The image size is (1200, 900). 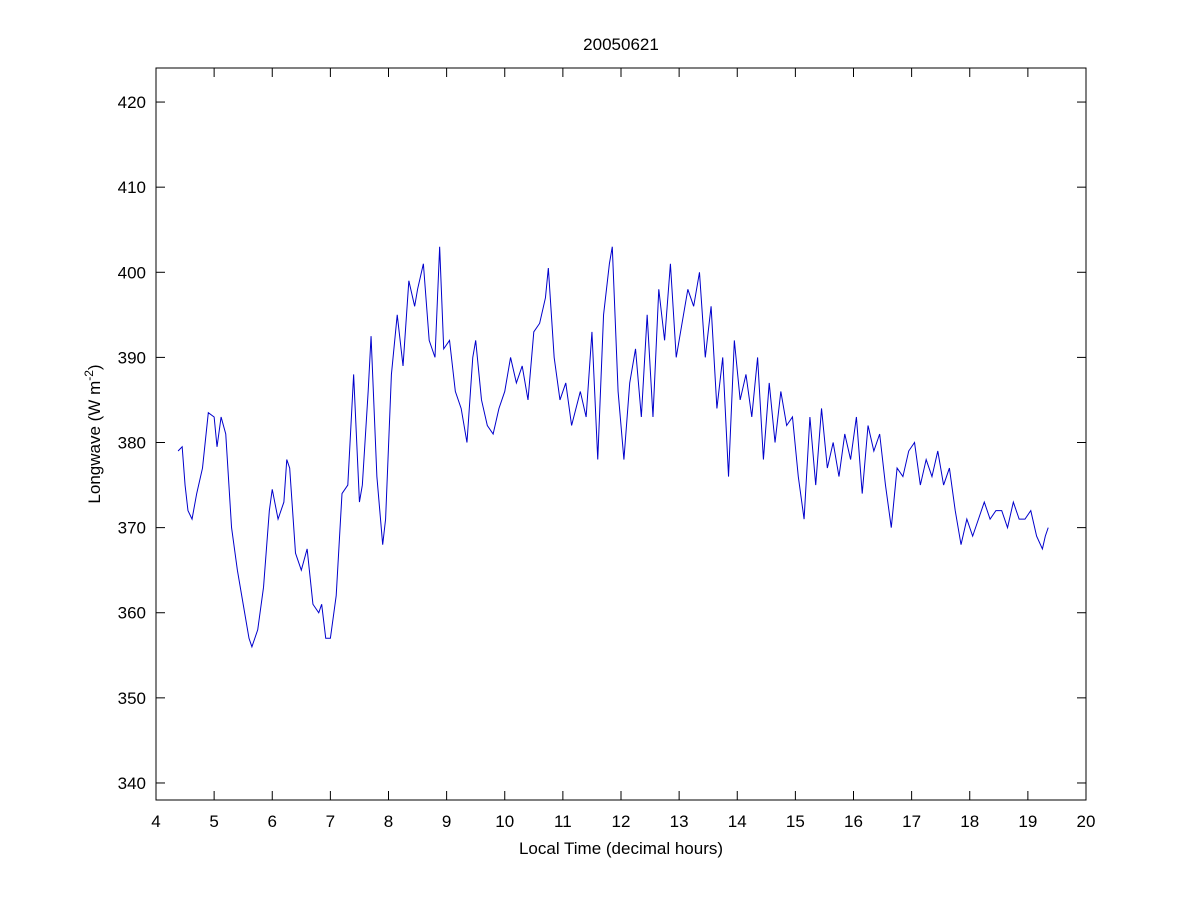 What do you see at coordinates (563, 821) in the screenshot?
I see `x-tick-label: 11` at bounding box center [563, 821].